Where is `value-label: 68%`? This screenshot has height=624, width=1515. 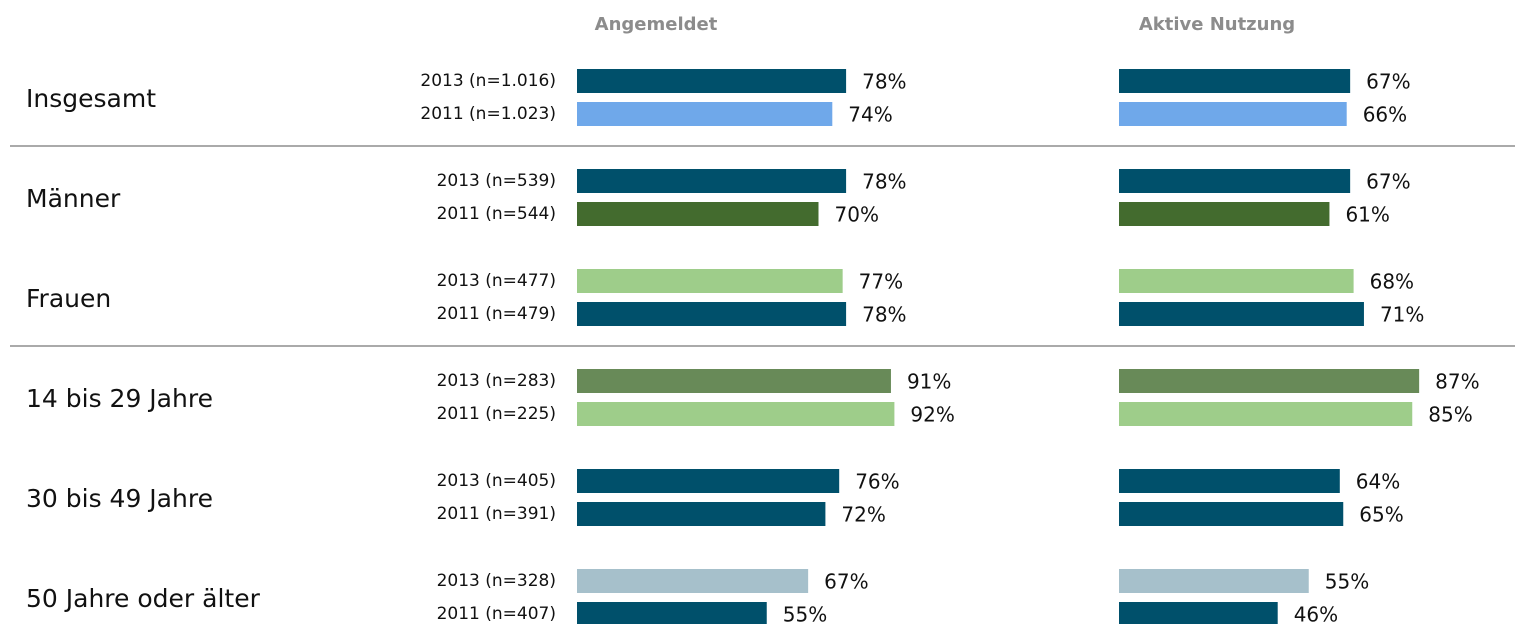
value-label: 68% is located at coordinates (1392, 282).